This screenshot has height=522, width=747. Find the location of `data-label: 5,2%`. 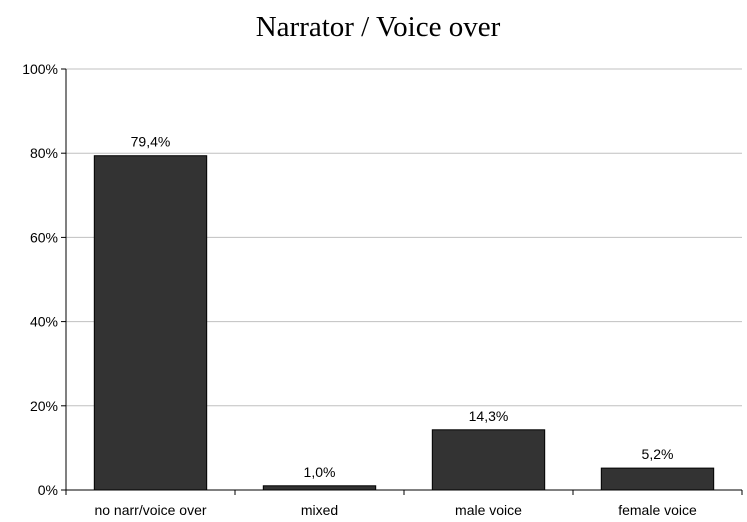

data-label: 5,2% is located at coordinates (658, 454).